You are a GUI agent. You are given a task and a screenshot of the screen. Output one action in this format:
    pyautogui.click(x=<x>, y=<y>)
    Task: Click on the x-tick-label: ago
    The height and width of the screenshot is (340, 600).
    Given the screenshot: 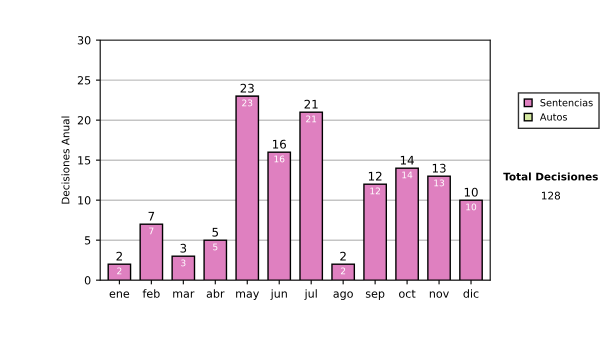 What is the action you would take?
    pyautogui.click(x=343, y=295)
    